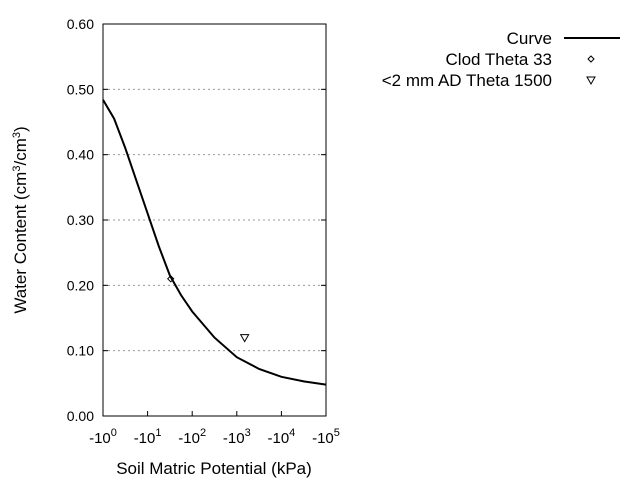 The width and height of the screenshot is (640, 485). Describe the element at coordinates (529, 38) in the screenshot. I see `legend-label: Curve` at that location.